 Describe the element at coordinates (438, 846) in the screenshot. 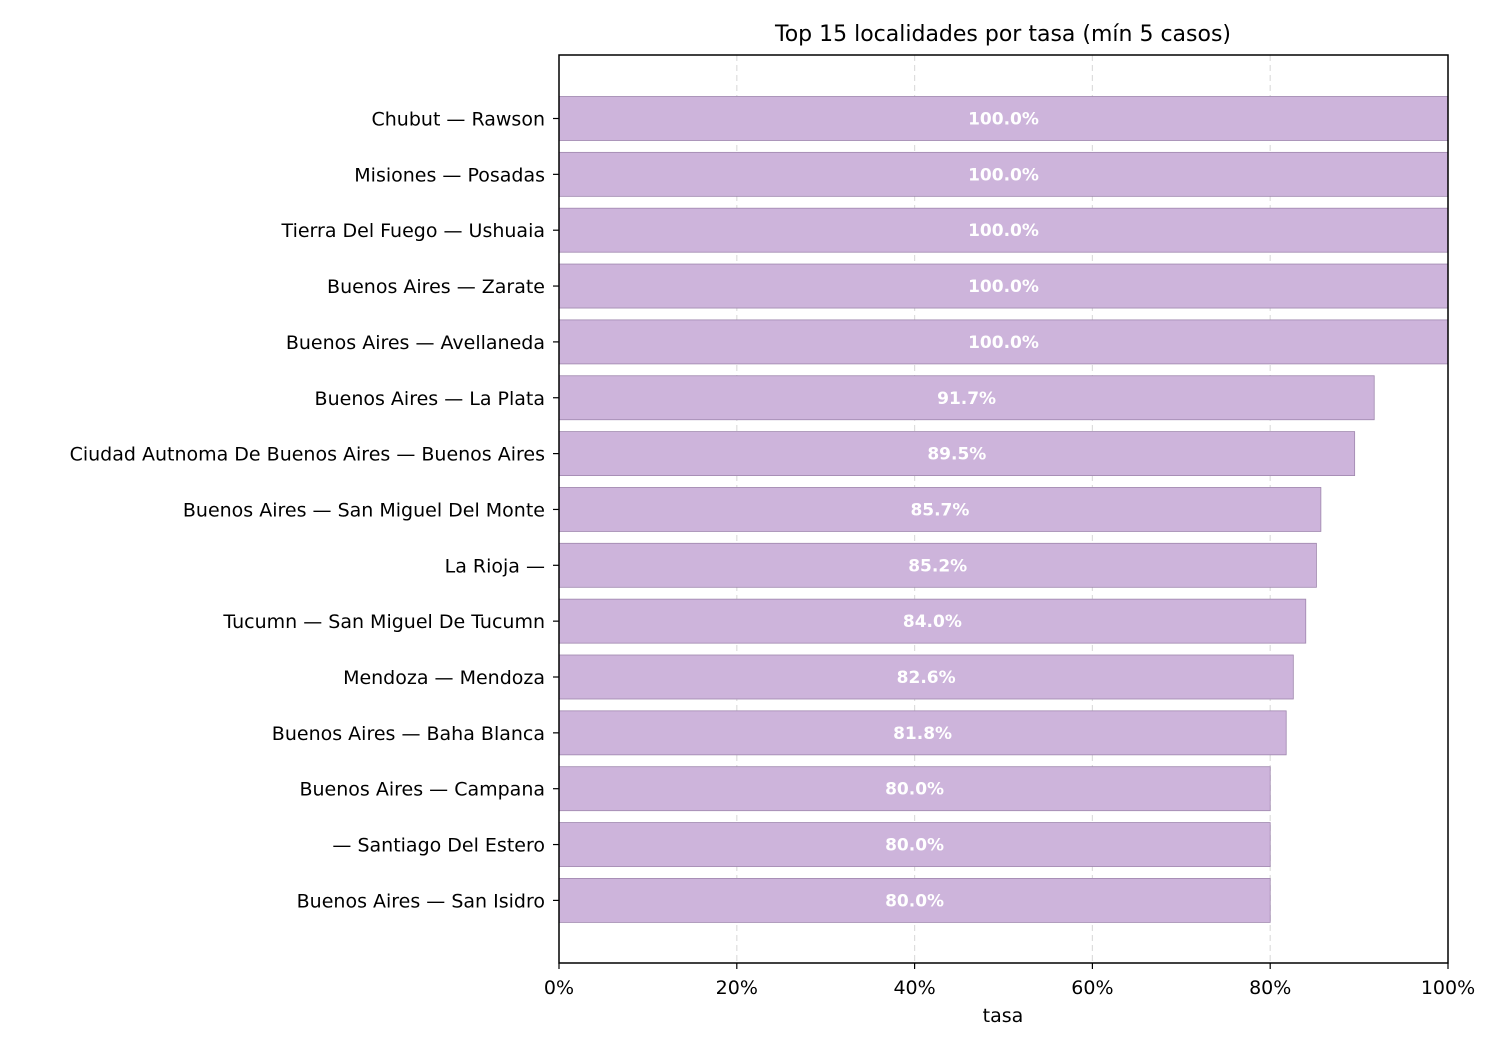

I see `y-tick-label: — Santiago Del Estero` at that location.